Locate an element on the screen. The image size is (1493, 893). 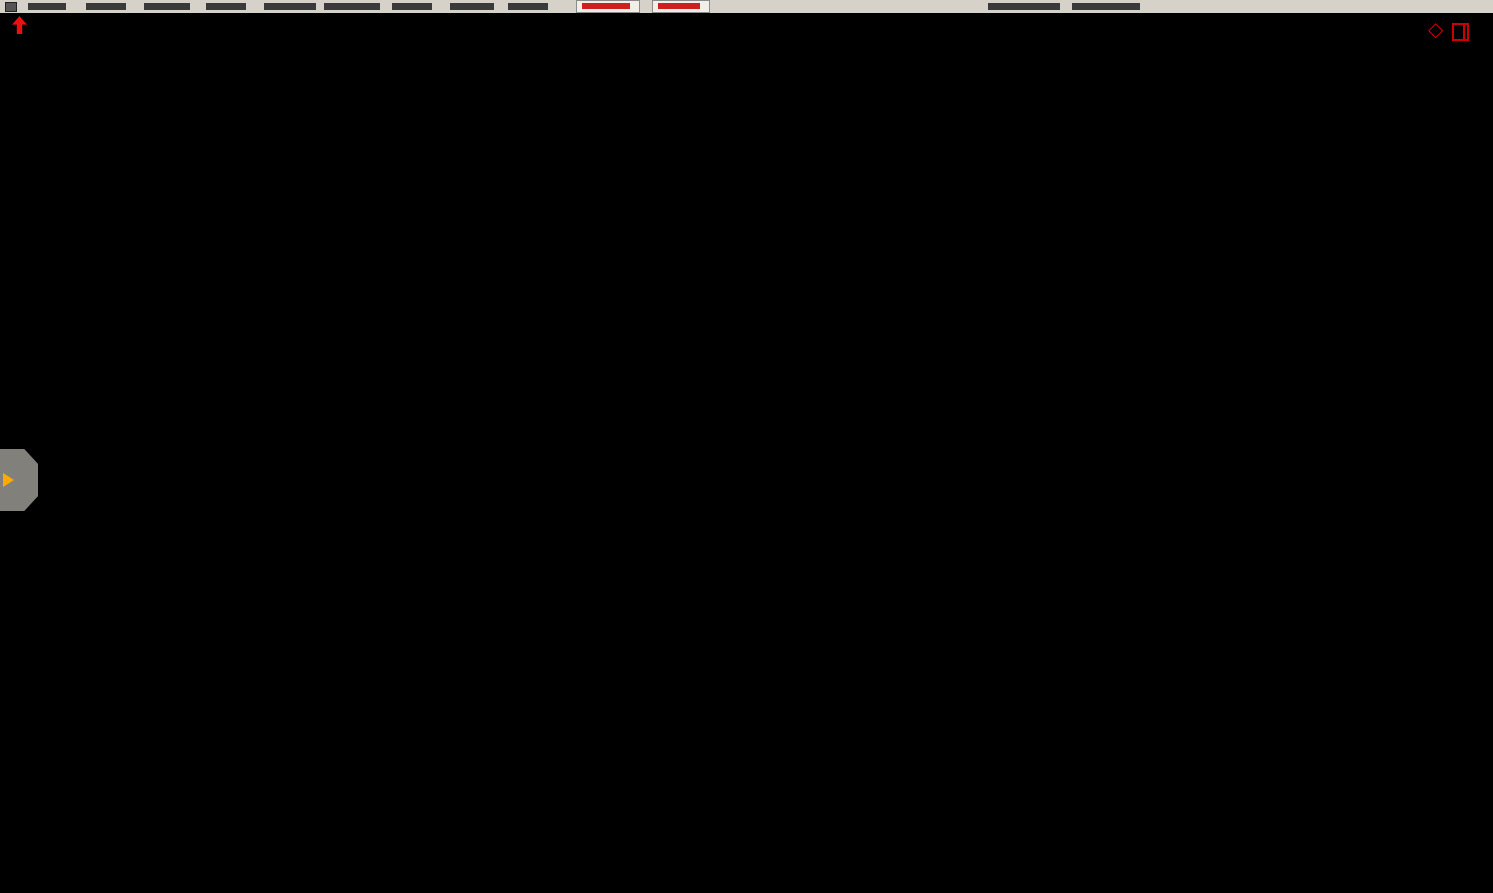
collapsed-panel-handle is located at coordinates (19, 480).